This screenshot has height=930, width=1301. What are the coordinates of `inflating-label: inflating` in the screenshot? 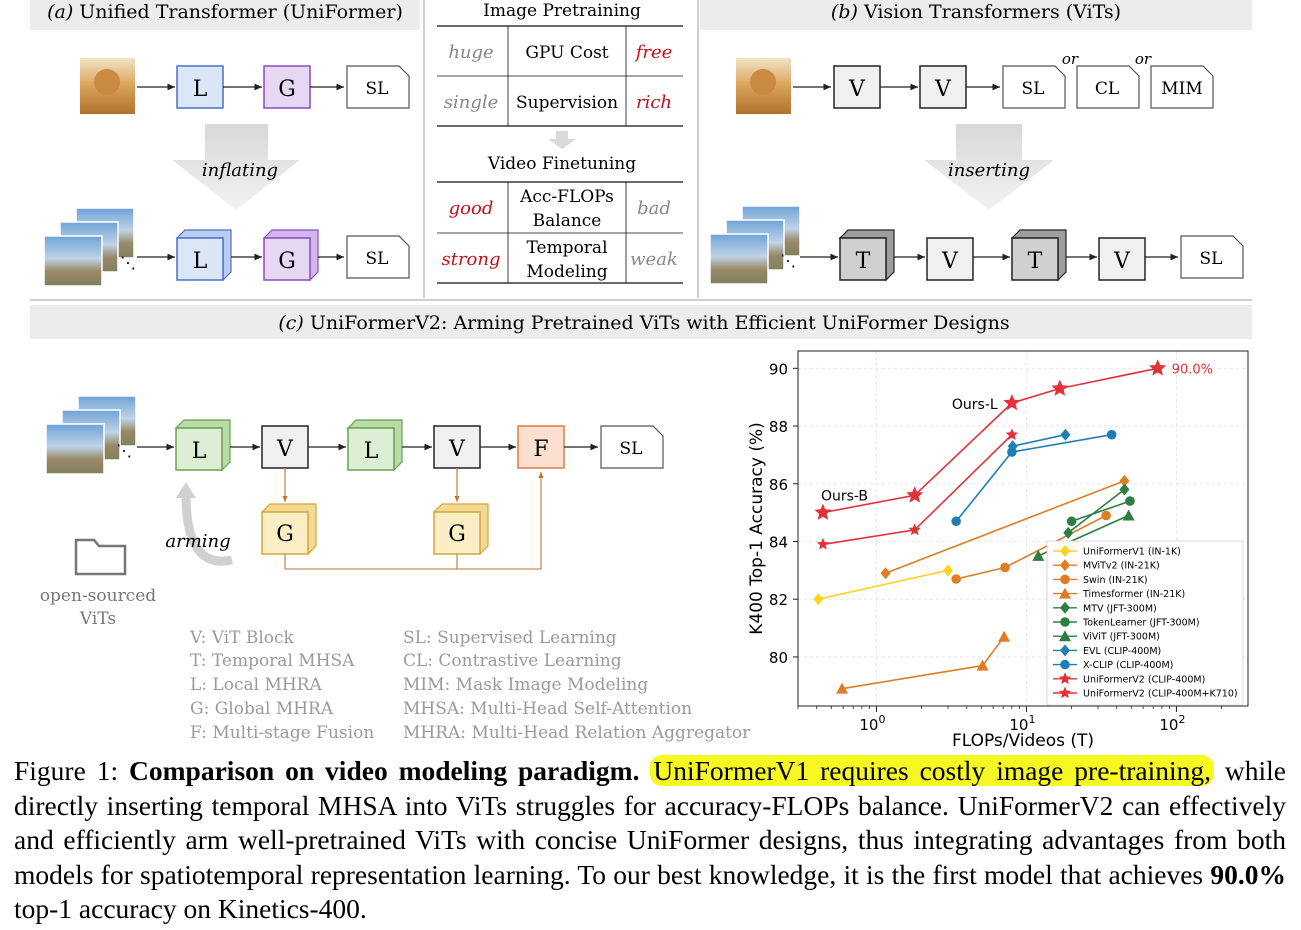 It's located at (240, 170).